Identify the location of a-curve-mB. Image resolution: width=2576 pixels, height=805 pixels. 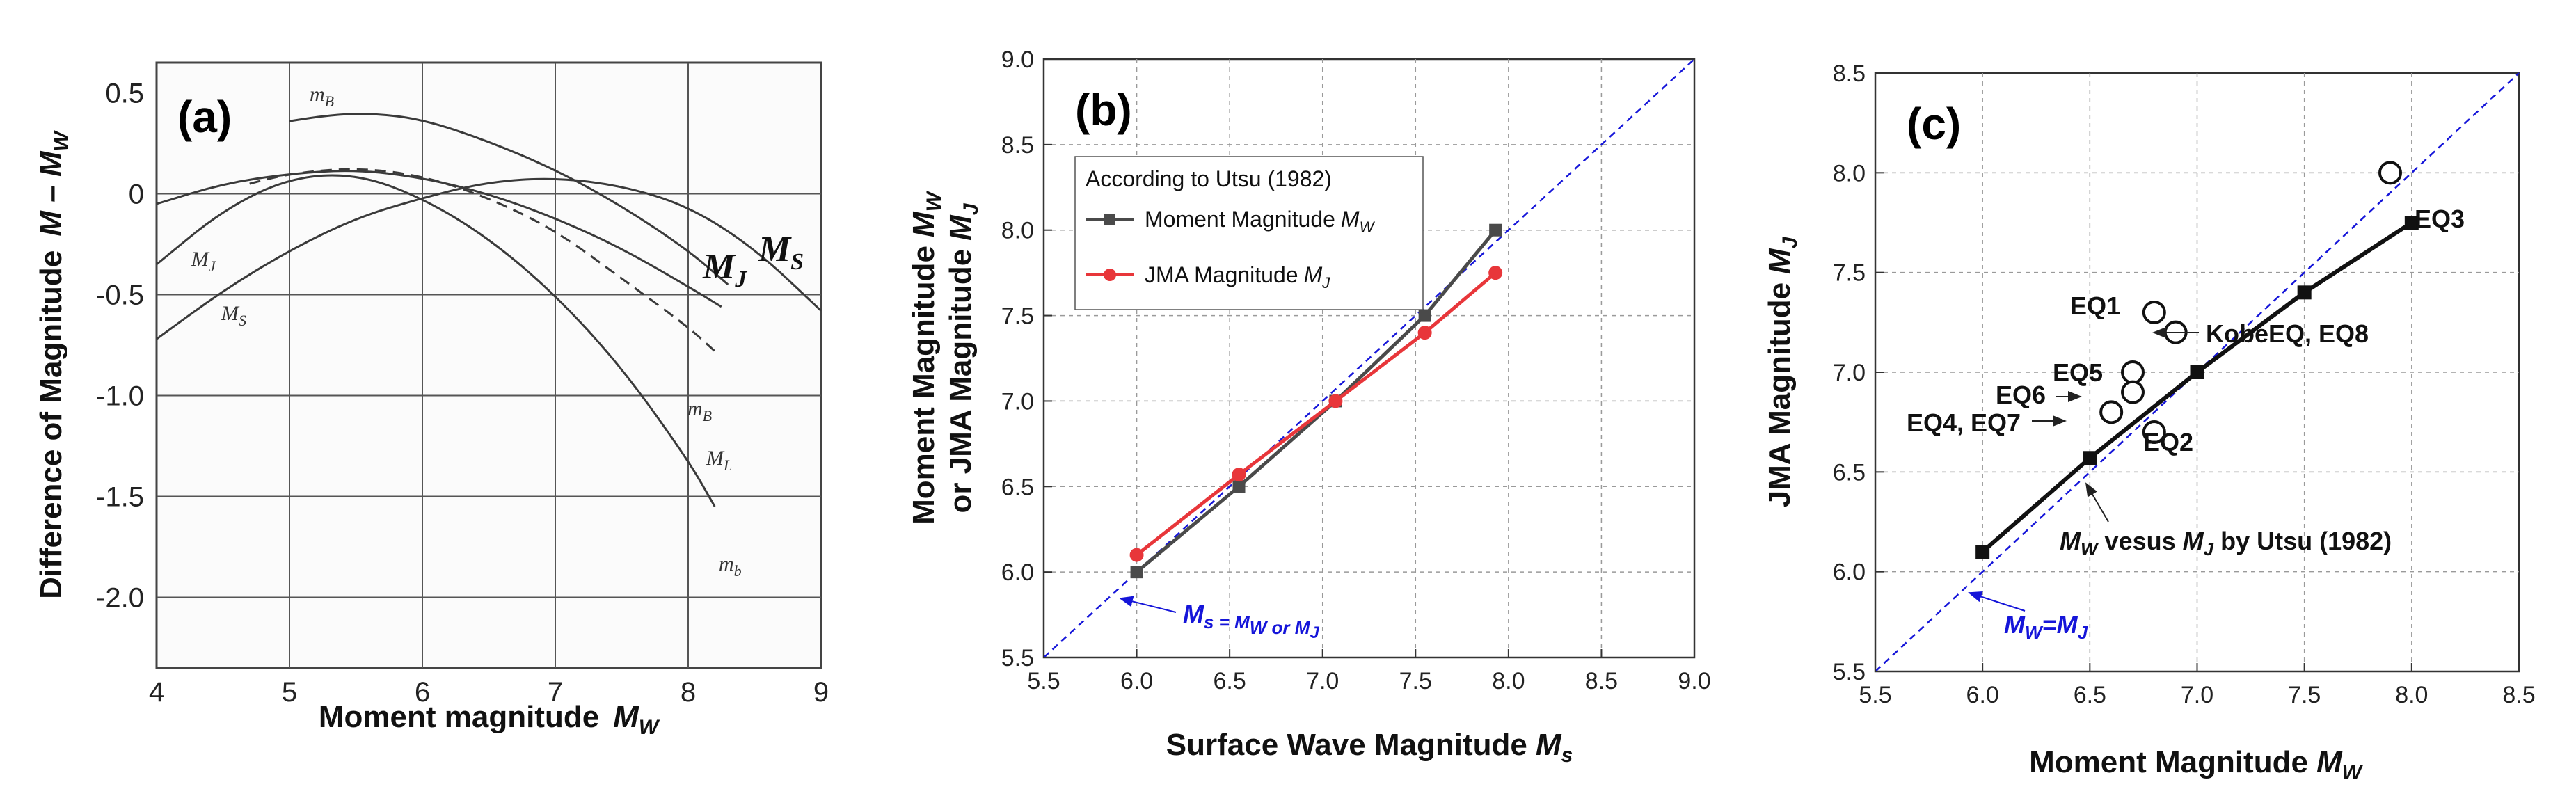
(509, 199).